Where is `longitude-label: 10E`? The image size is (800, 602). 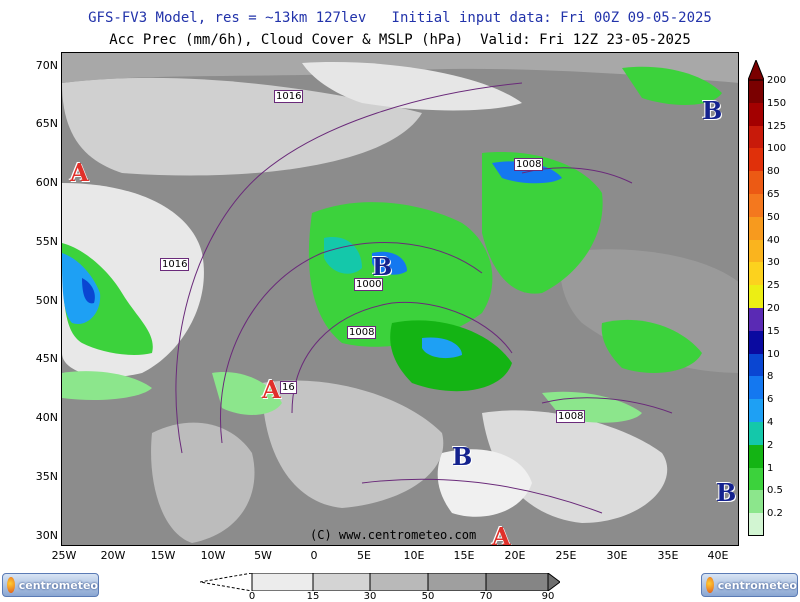
longitude-label: 10E is located at coordinates (414, 555).